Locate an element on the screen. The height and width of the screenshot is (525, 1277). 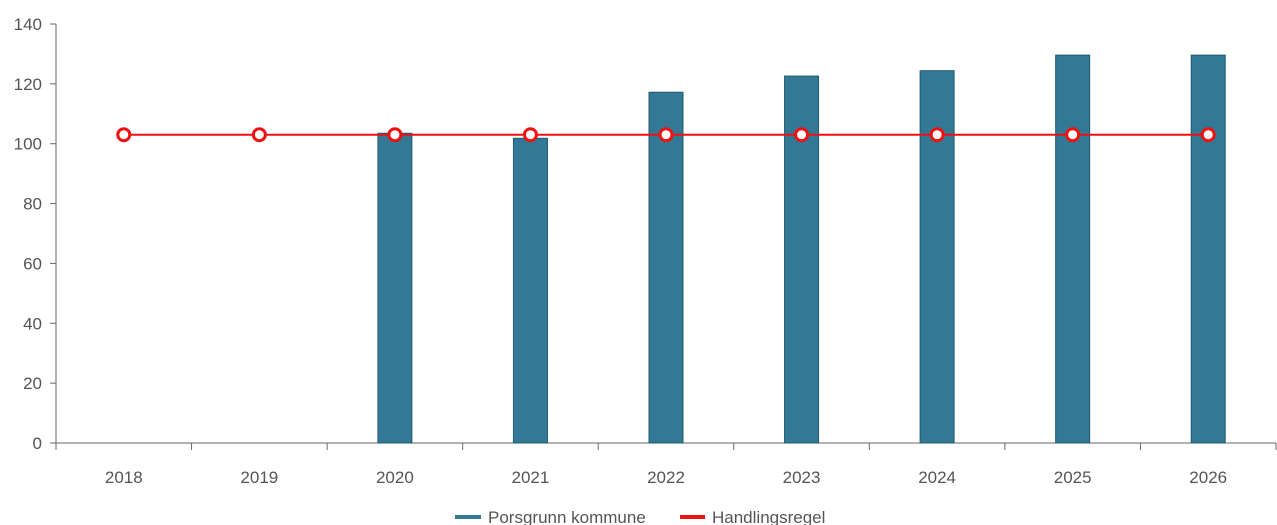
line-point-2018 is located at coordinates (124, 135).